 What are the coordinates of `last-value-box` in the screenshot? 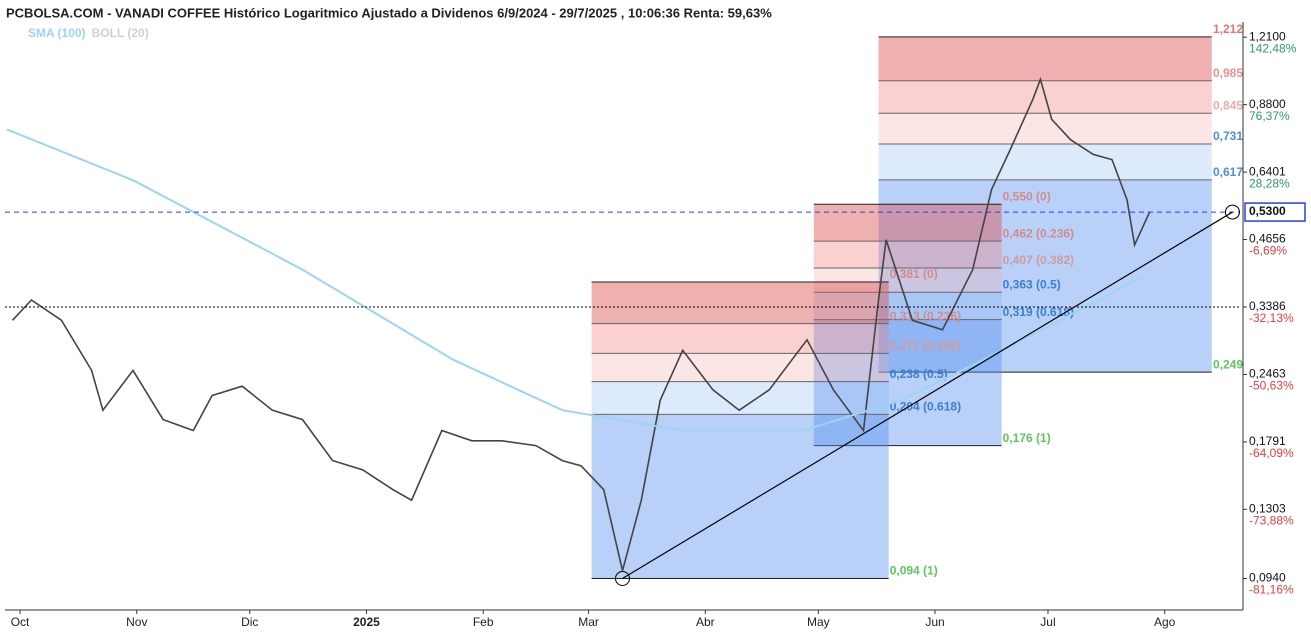 It's located at (1275, 212).